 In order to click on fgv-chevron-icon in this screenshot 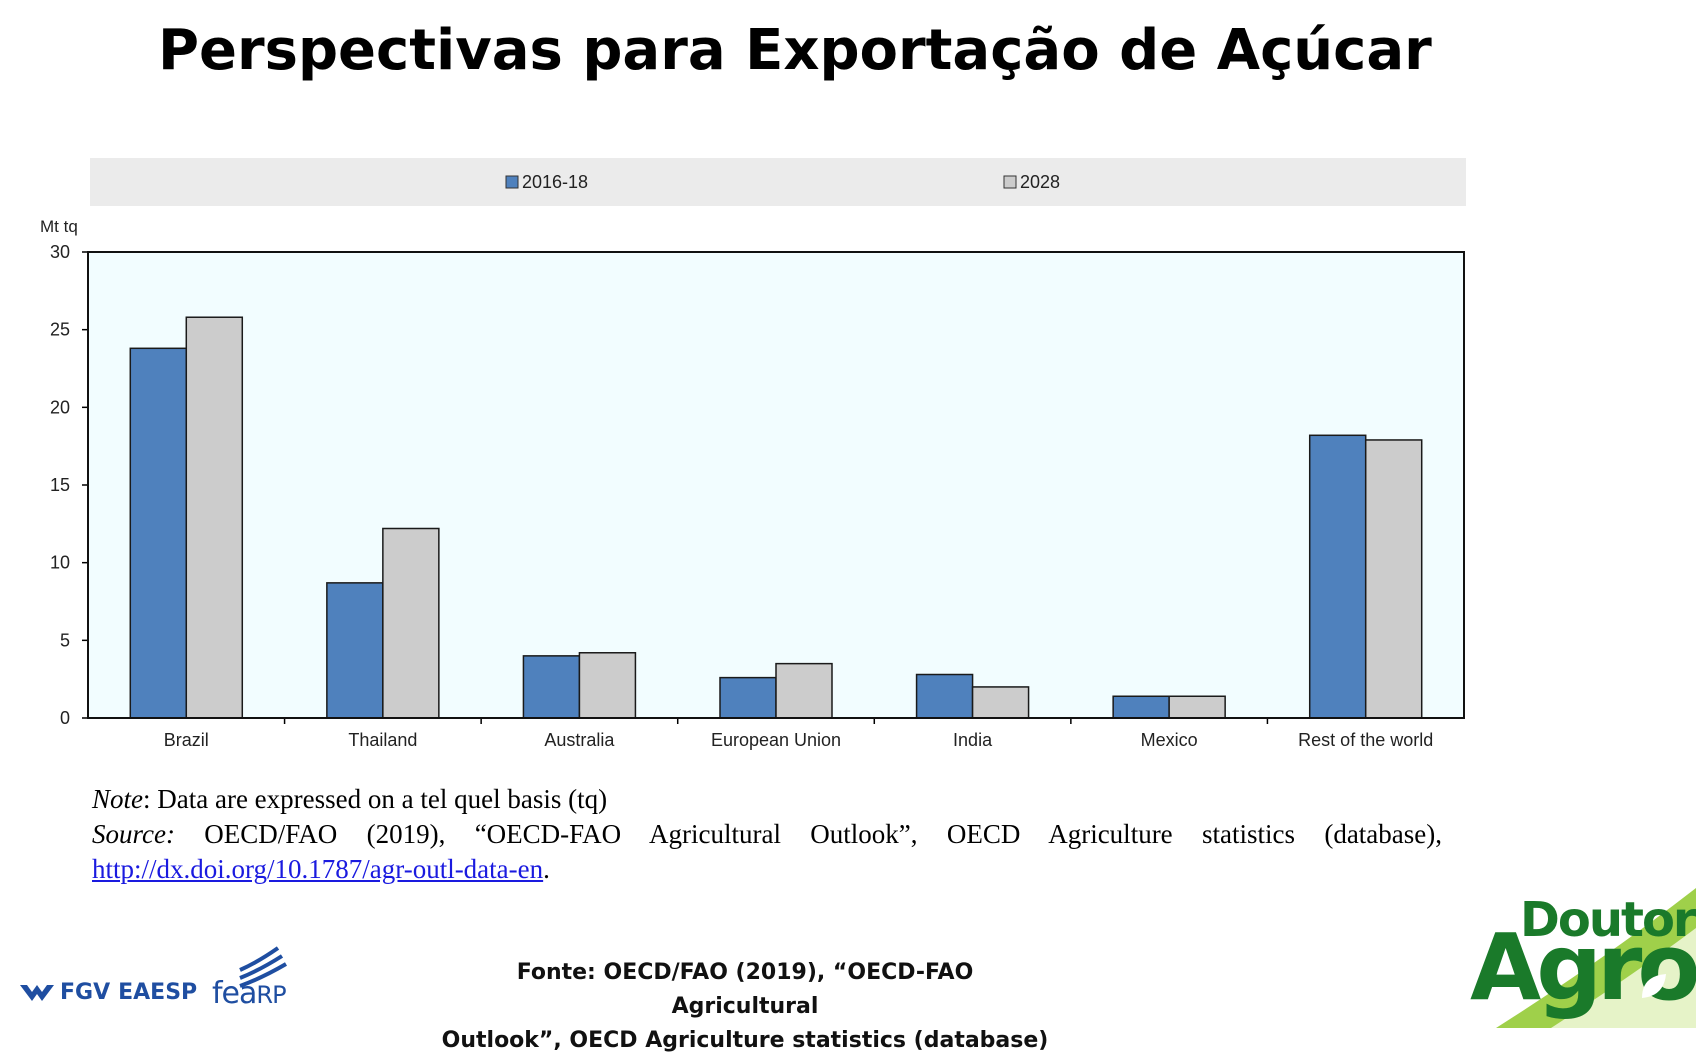, I will do `click(37, 992)`.